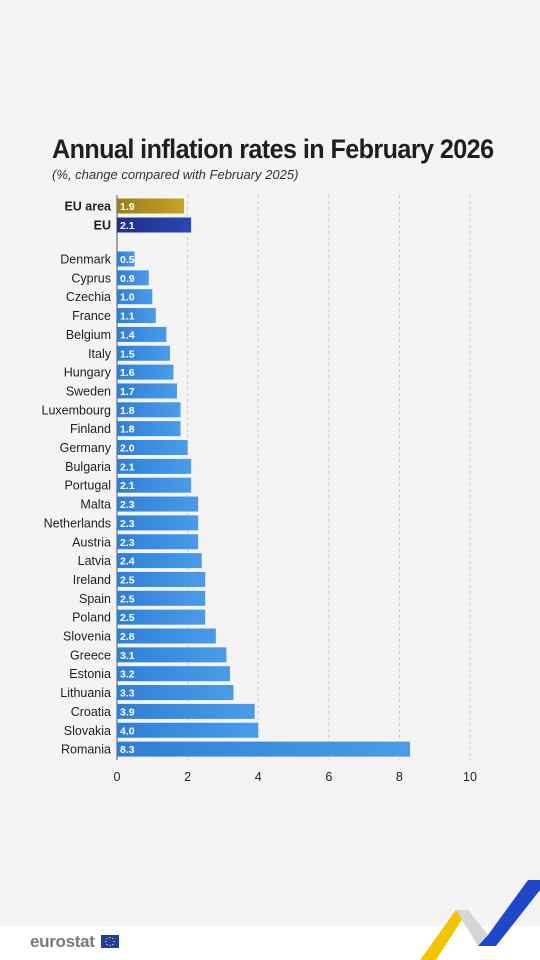  Describe the element at coordinates (117, 777) in the screenshot. I see `x-tick-label: 0` at that location.